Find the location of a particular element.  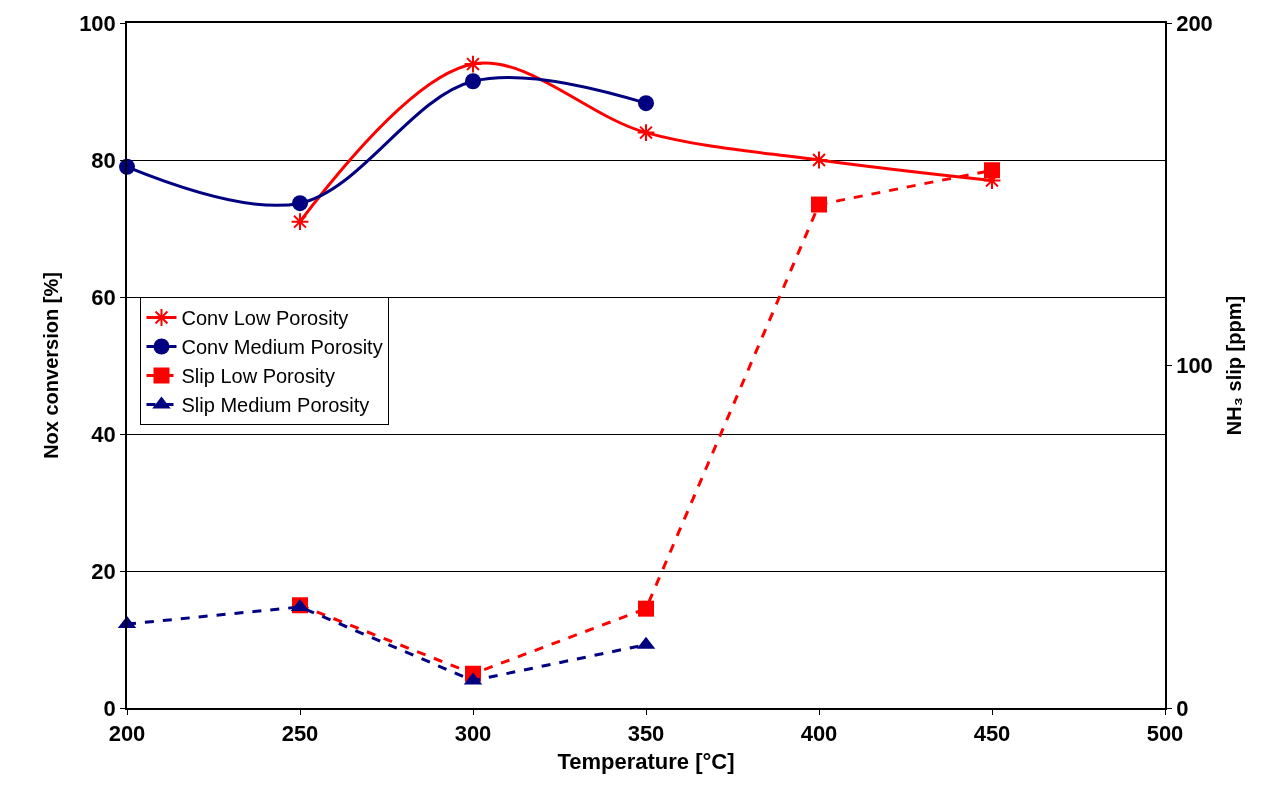

x-tick-label: 450 is located at coordinates (992, 734).